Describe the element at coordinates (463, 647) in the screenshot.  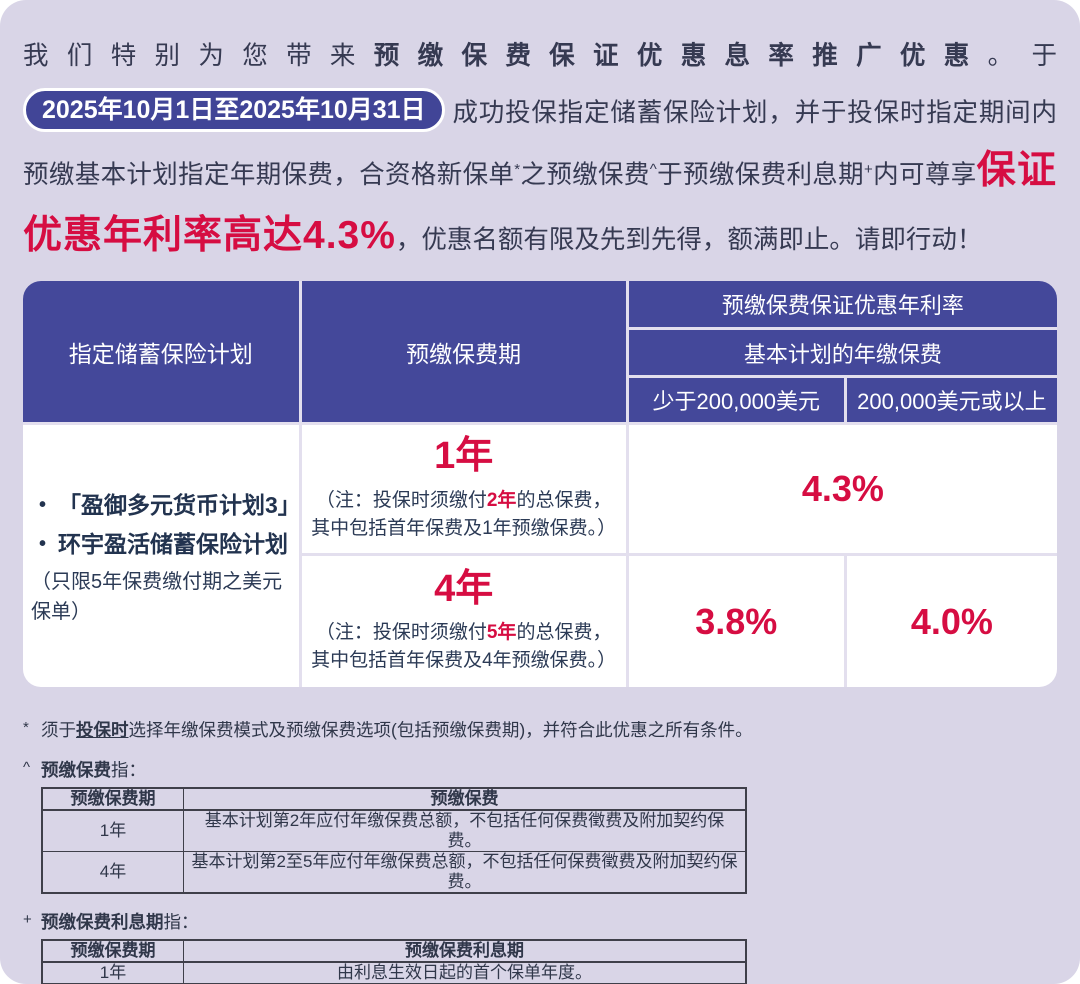
I see `period-note-4year: （注：投保时须缴付5年的总保费， 其中包括首年保费及4年预缴保费。）` at that location.